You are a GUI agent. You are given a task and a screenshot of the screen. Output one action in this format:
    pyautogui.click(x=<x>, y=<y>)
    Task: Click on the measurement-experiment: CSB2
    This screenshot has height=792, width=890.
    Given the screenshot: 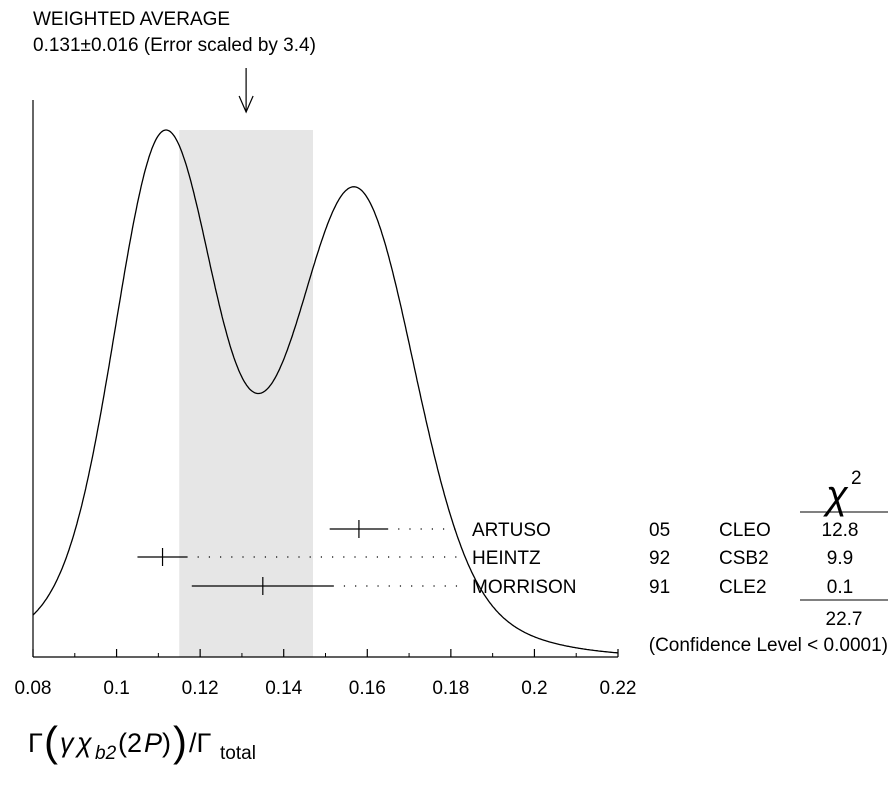 What is the action you would take?
    pyautogui.click(x=744, y=558)
    